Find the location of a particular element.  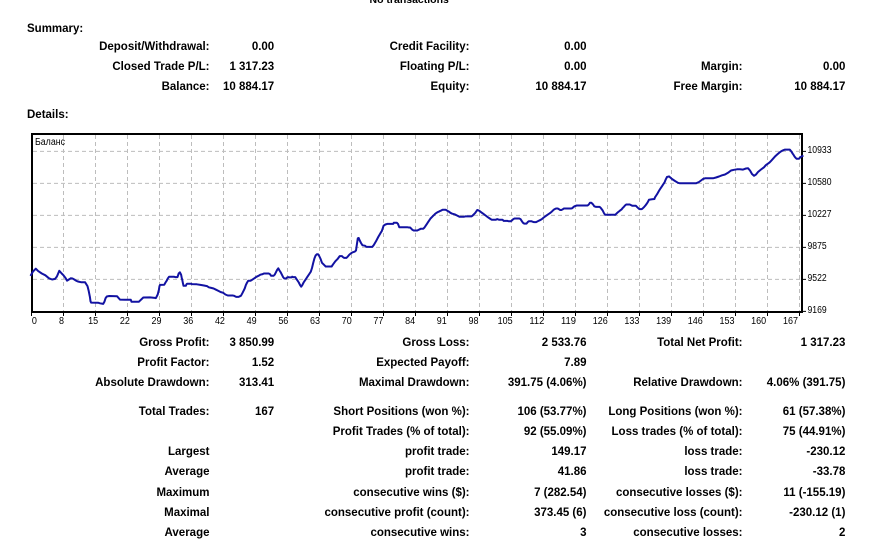

svg-text: 36 is located at coordinates (188, 321).